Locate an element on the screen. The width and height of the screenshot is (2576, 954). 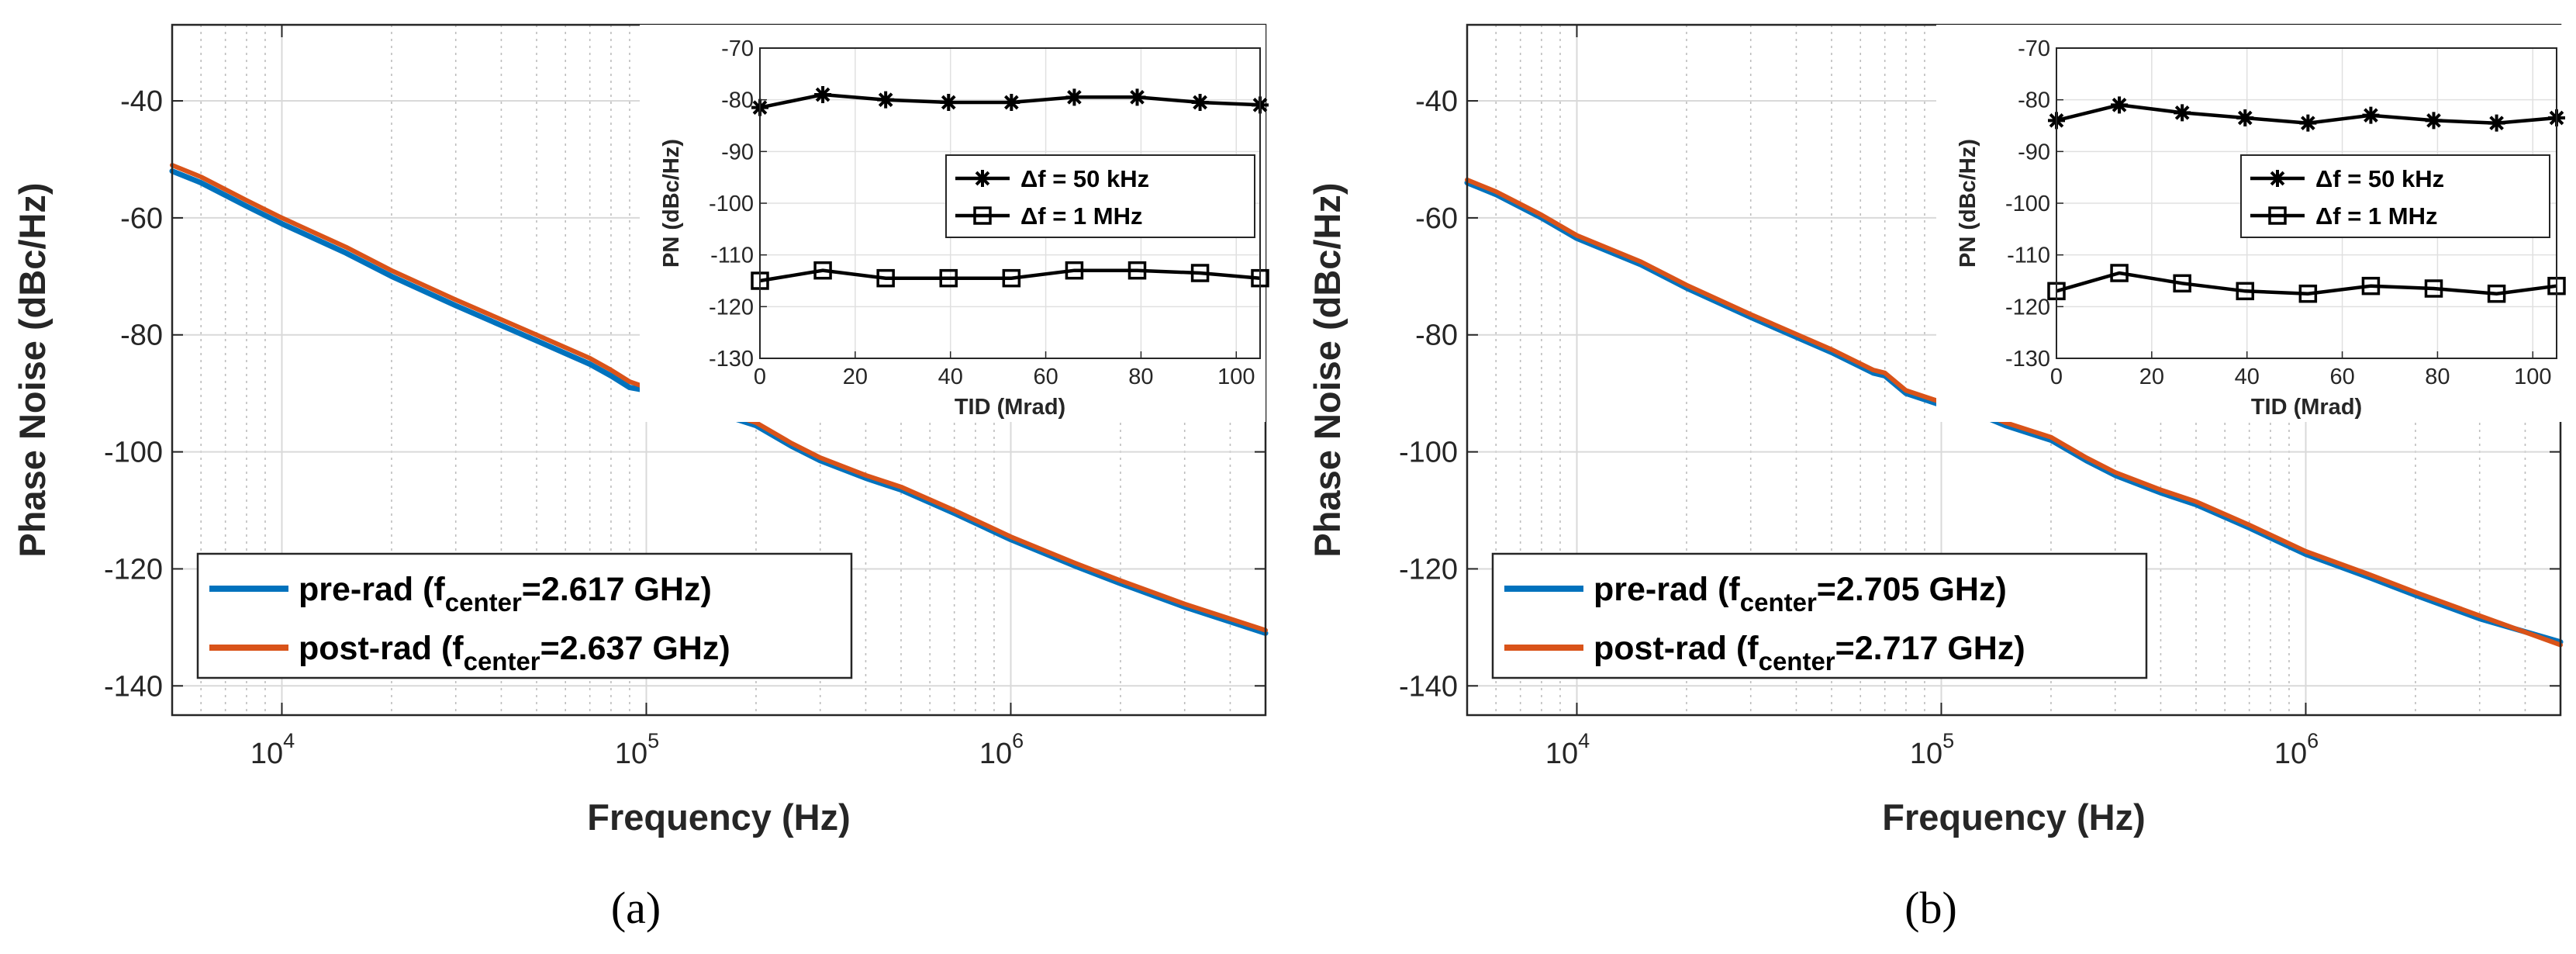
inset-series-line-square is located at coordinates (2306, 283).